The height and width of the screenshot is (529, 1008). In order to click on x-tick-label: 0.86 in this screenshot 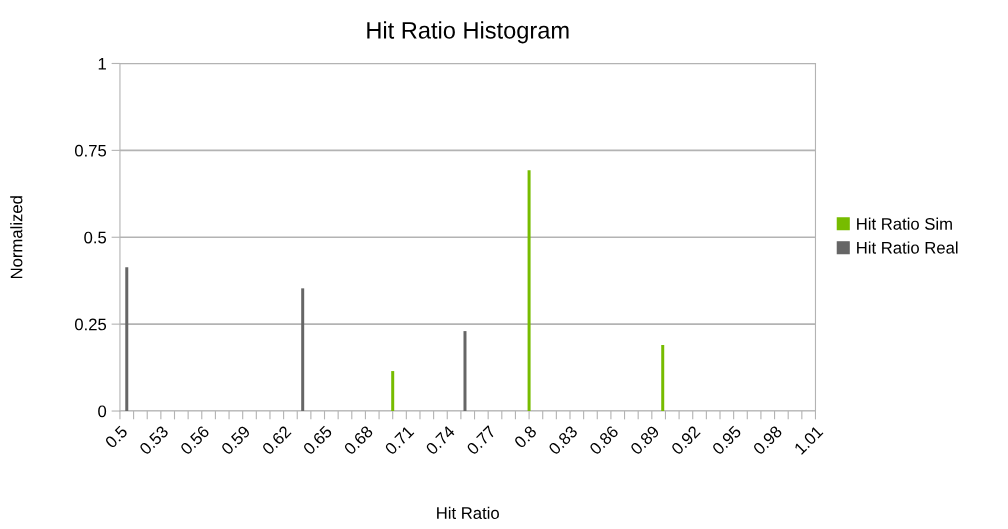, I will do `click(604, 440)`.